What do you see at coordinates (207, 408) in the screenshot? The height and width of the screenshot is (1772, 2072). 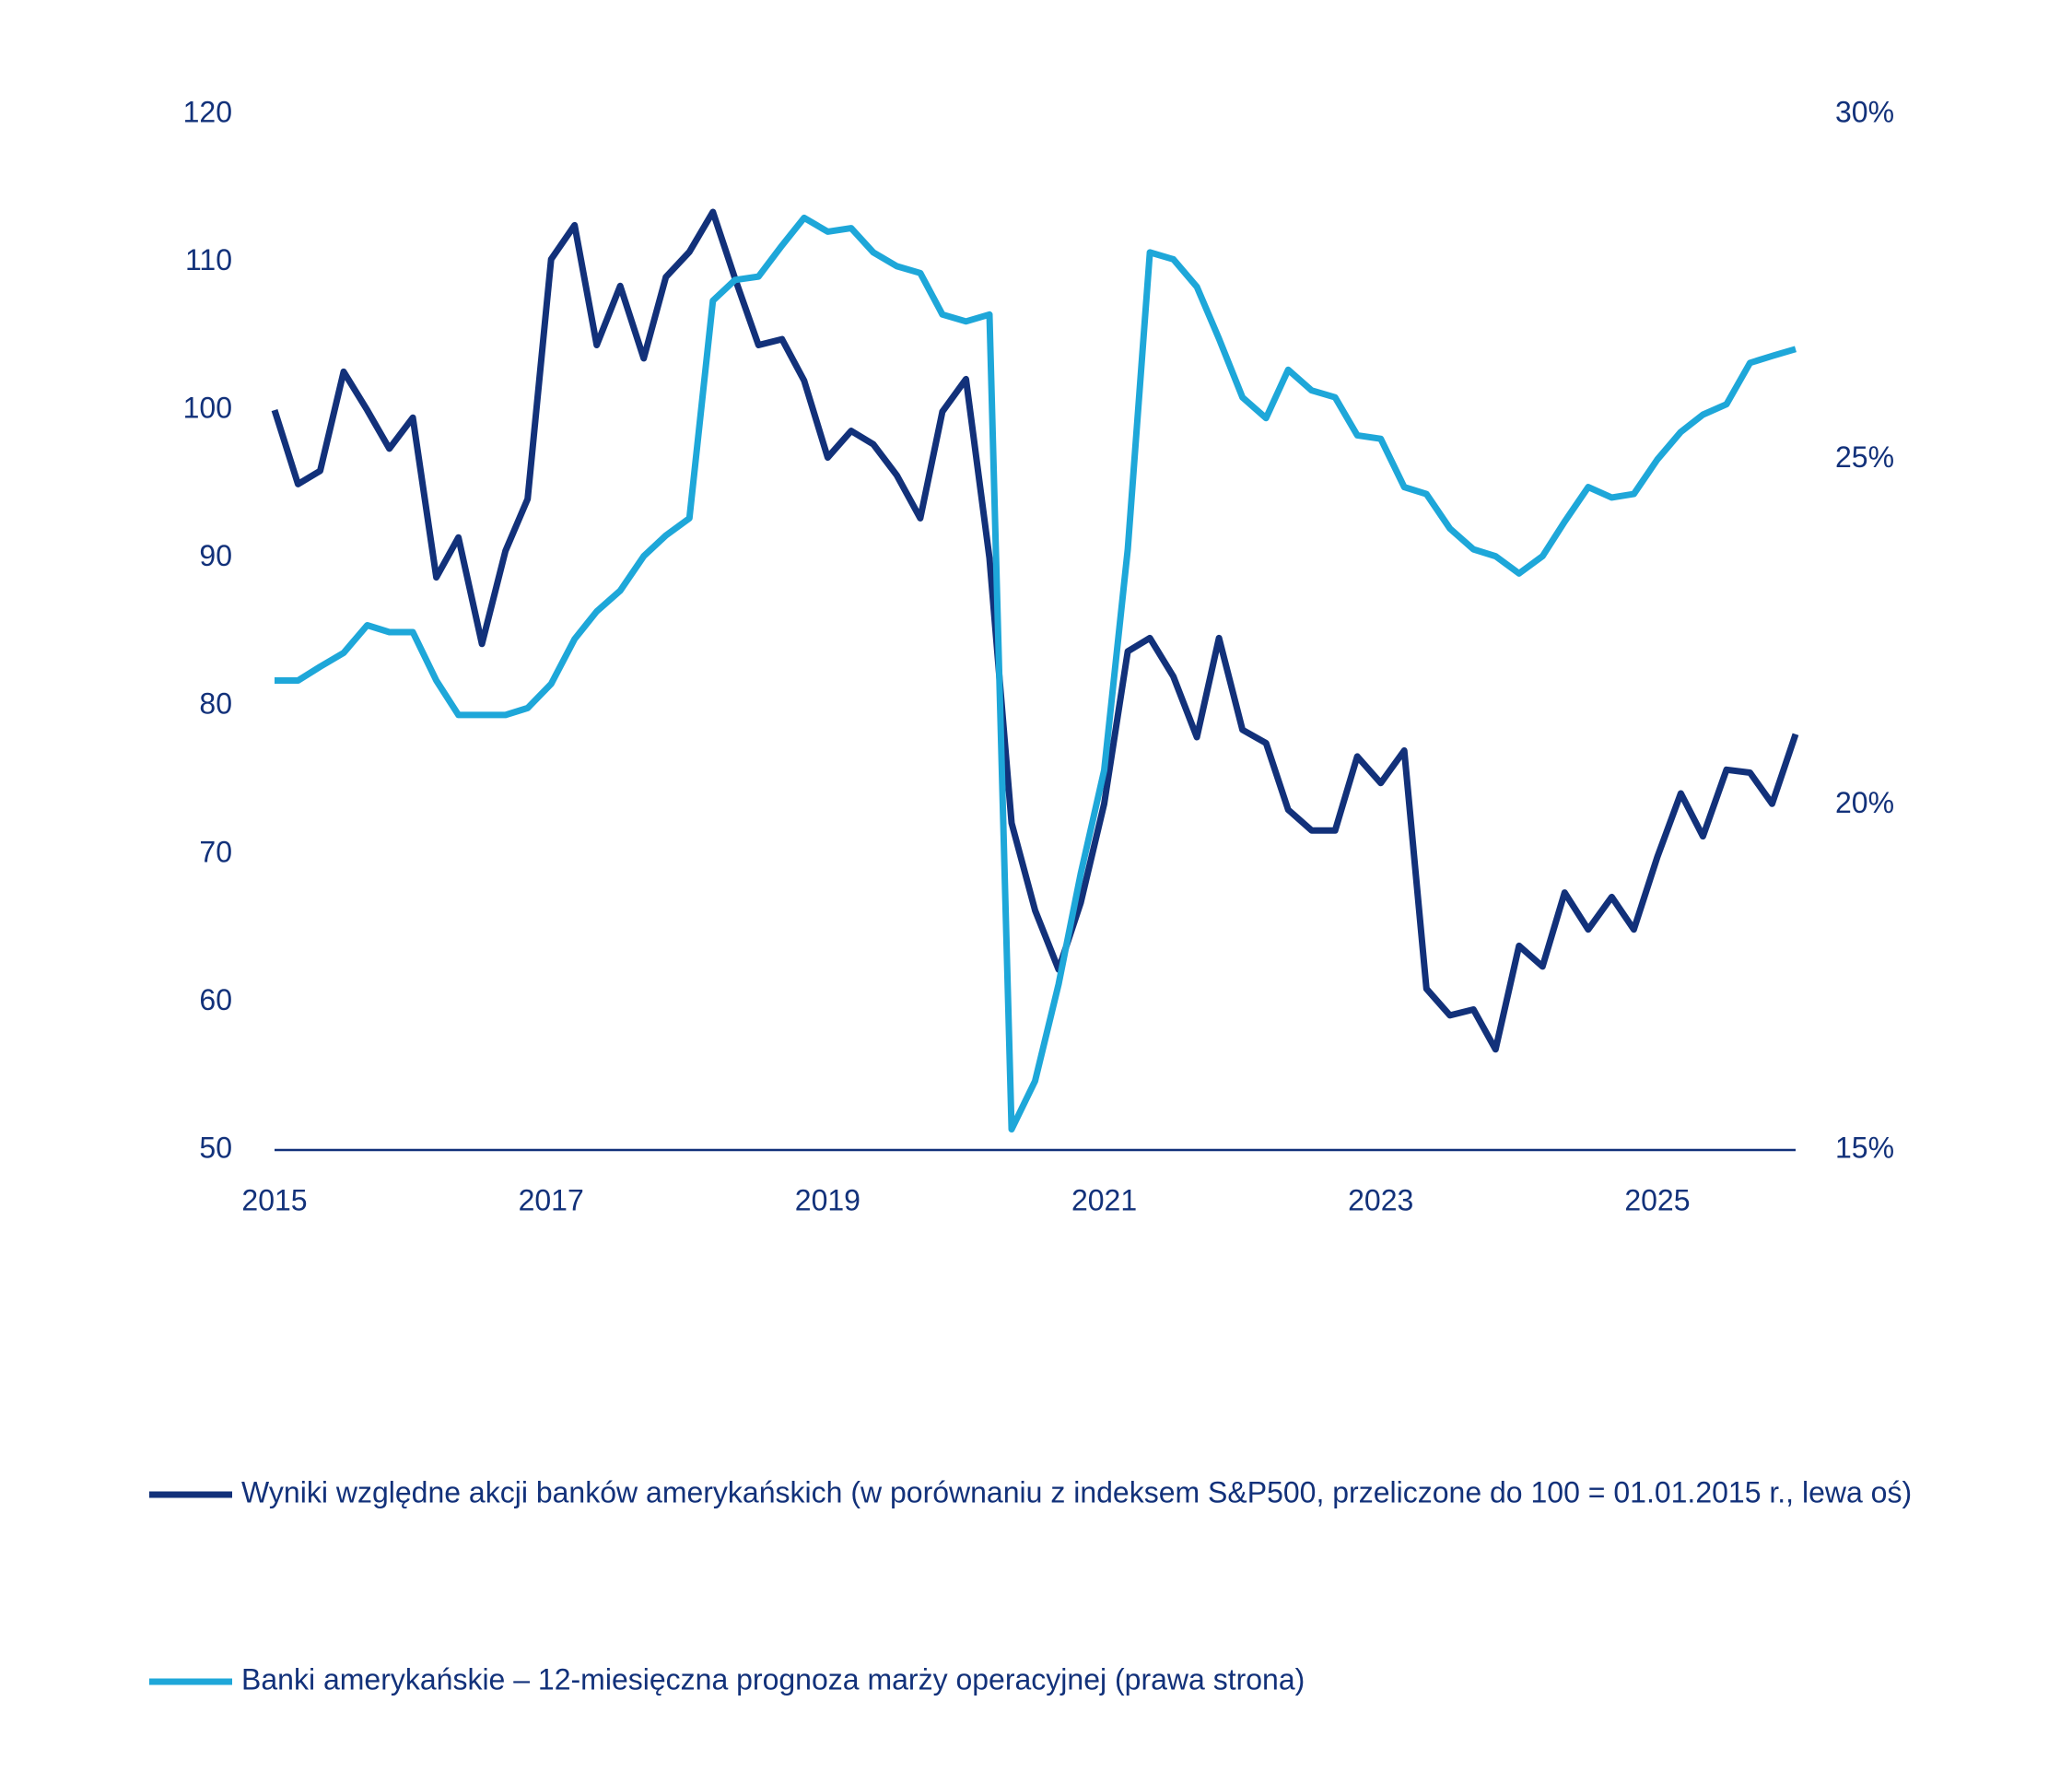 I see `y-tick-label: 100` at bounding box center [207, 408].